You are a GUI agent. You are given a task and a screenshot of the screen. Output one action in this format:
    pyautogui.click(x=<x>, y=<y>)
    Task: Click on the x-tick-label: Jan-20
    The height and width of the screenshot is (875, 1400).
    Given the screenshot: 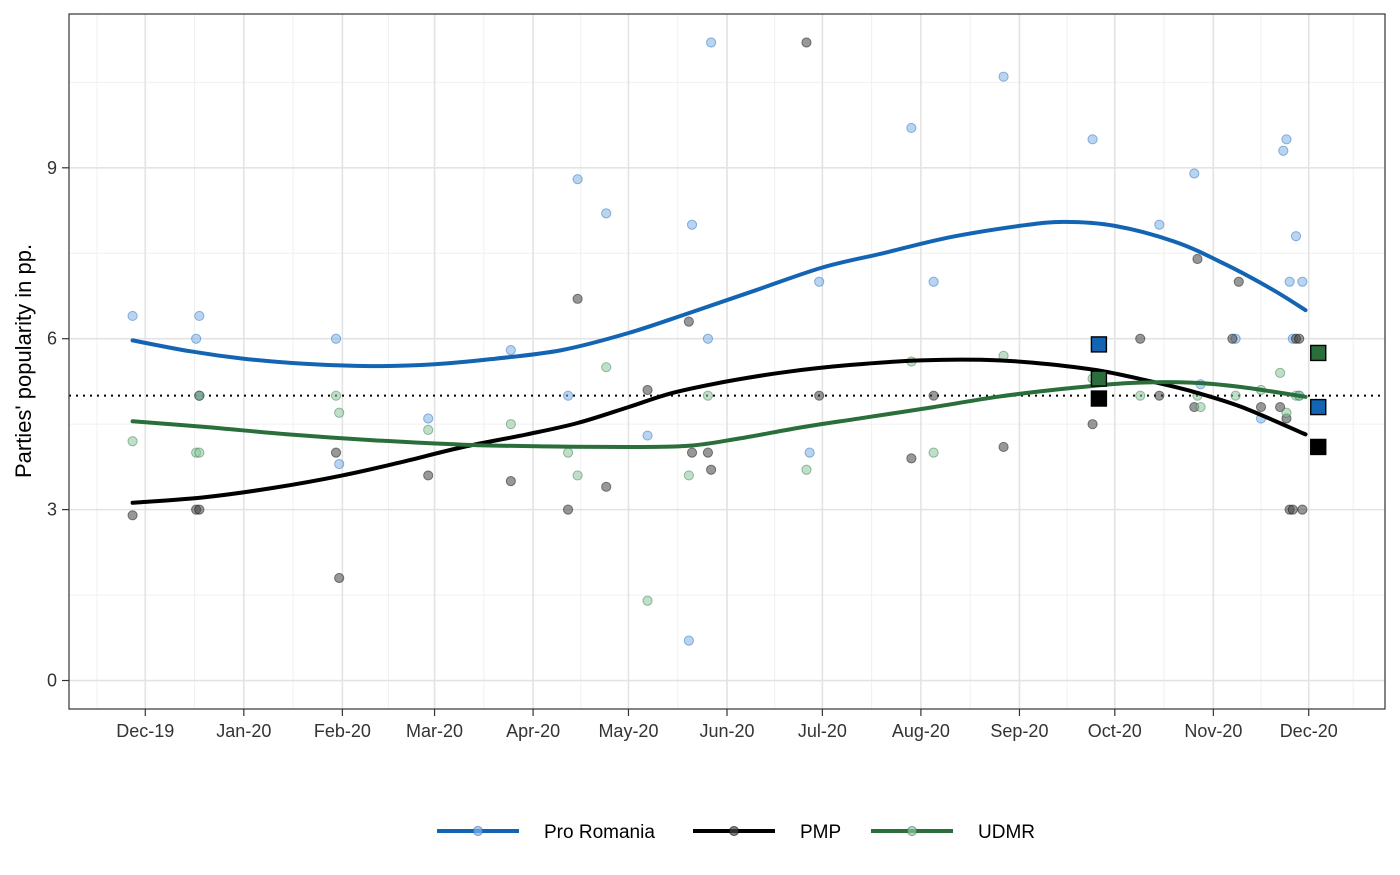 What is the action you would take?
    pyautogui.click(x=243, y=731)
    